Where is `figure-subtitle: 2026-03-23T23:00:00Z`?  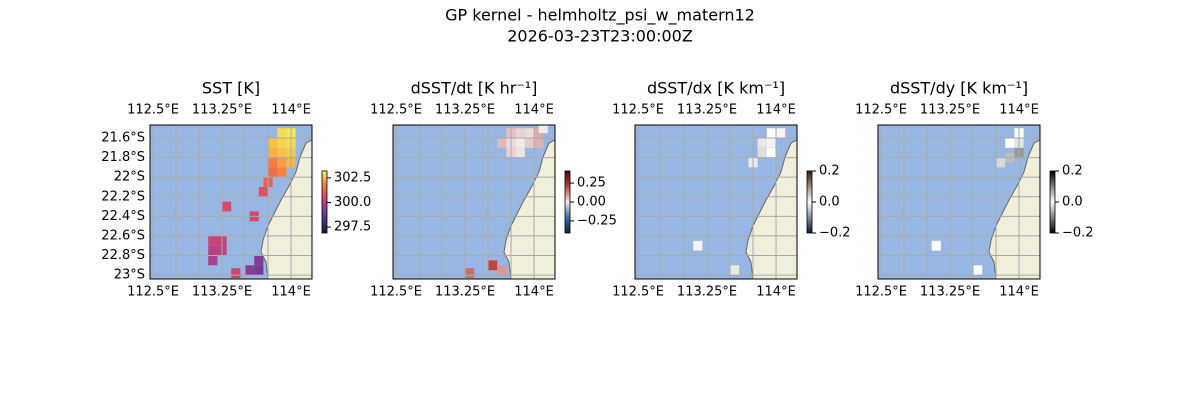
figure-subtitle: 2026-03-23T23:00:00Z is located at coordinates (600, 36).